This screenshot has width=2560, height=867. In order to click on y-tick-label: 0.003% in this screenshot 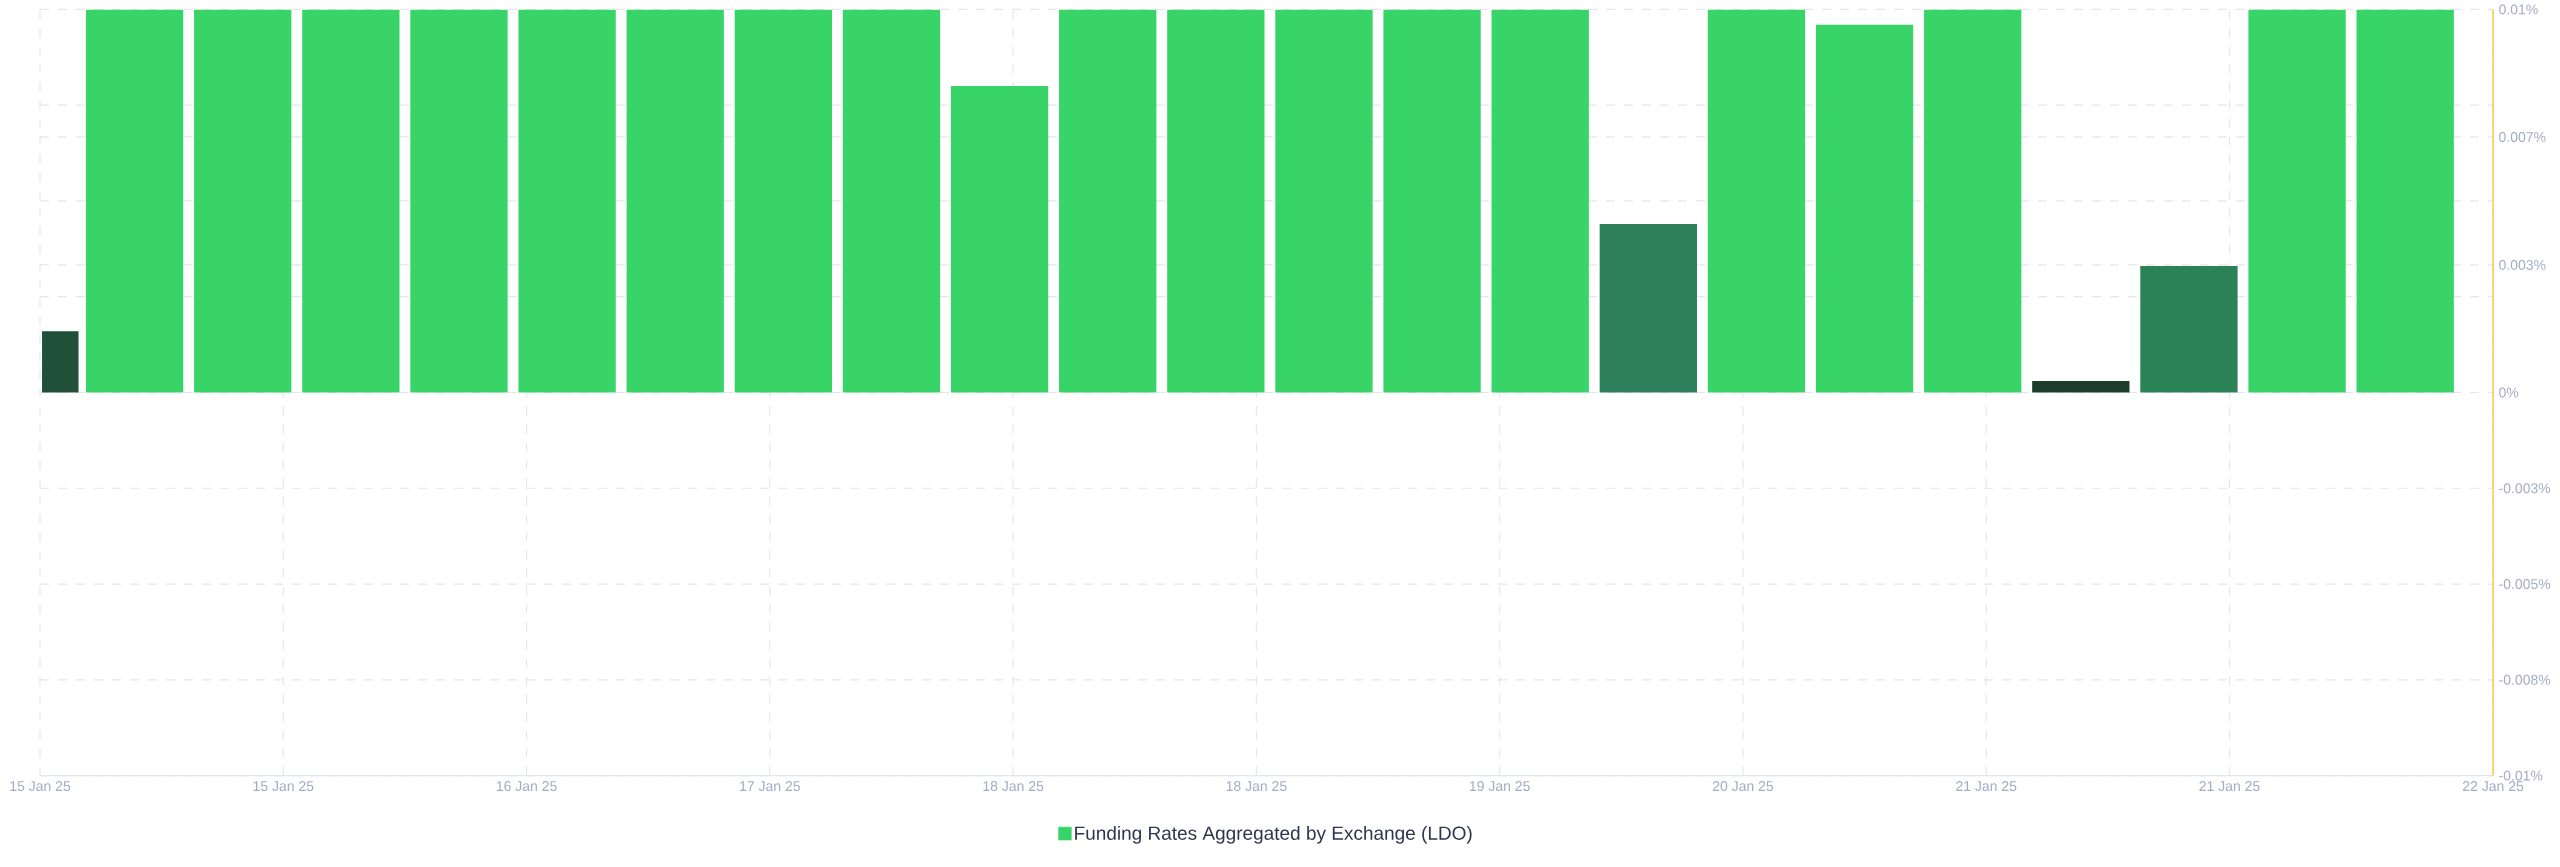, I will do `click(2522, 264)`.